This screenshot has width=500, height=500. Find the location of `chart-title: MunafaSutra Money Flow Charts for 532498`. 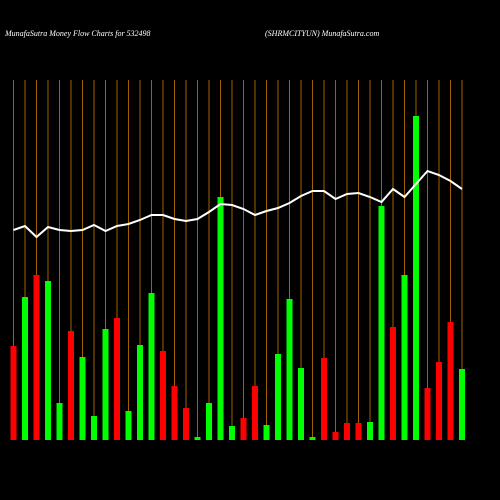

chart-title: MunafaSutra Money Flow Charts for 532498 is located at coordinates (77, 33).